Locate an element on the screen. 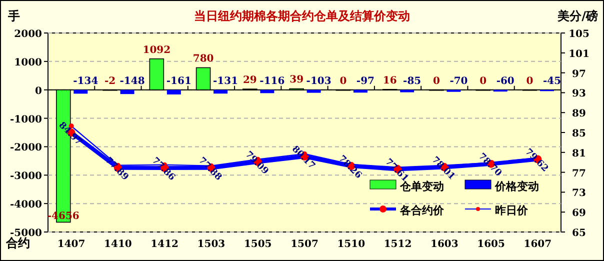 The width and height of the screenshot is (604, 261). data-label: 16 is located at coordinates (389, 80).